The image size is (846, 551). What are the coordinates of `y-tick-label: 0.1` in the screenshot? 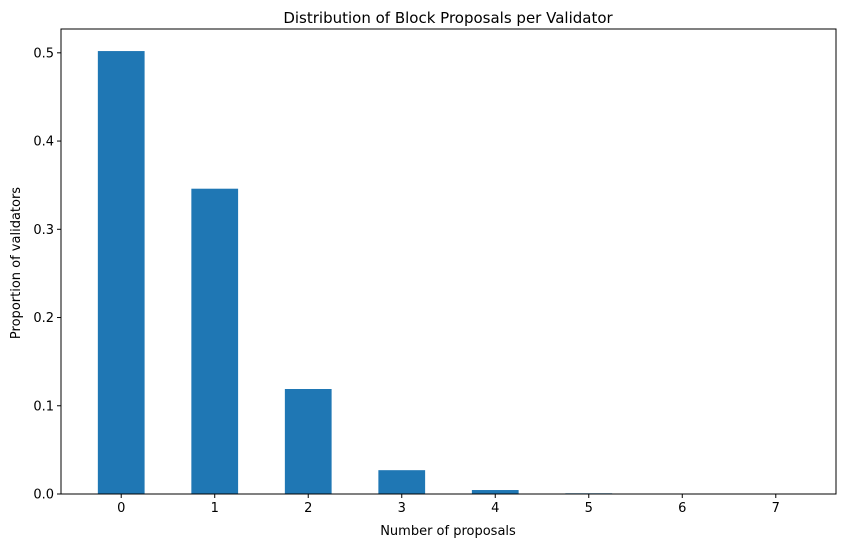 It's located at (43, 406).